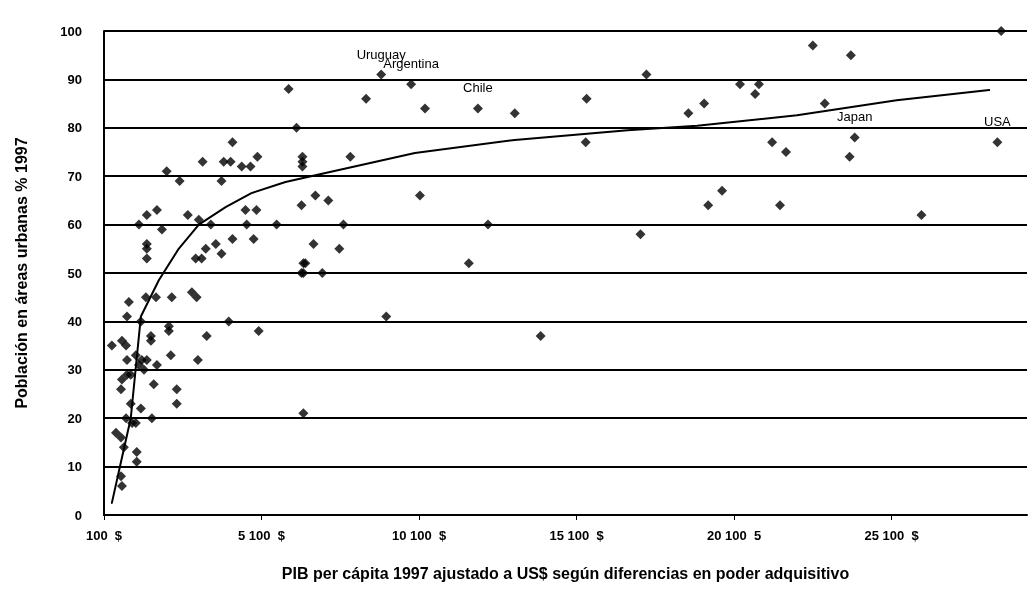 This screenshot has height=594, width=1031. Describe the element at coordinates (74, 370) in the screenshot. I see `y-tick-label: 30` at that location.